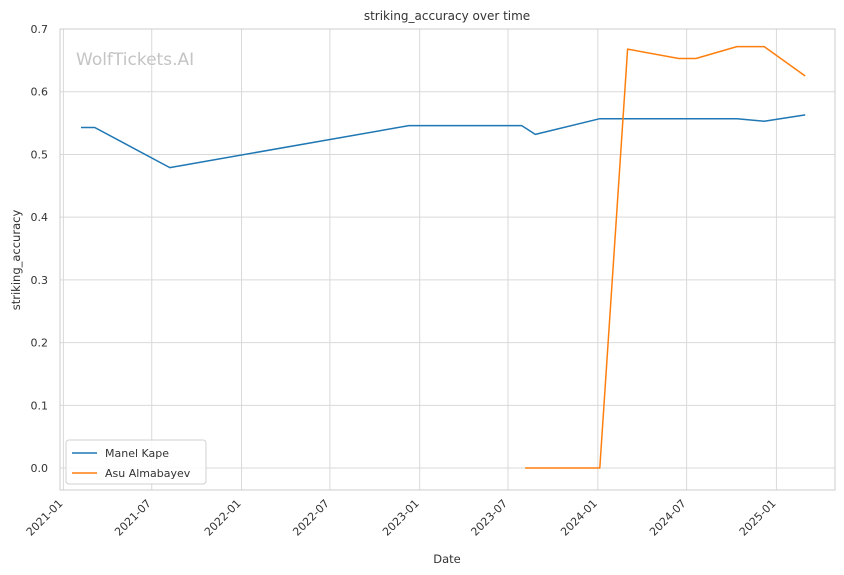 This screenshot has width=844, height=575. I want to click on watermark: WolfTickets.AI, so click(135, 60).